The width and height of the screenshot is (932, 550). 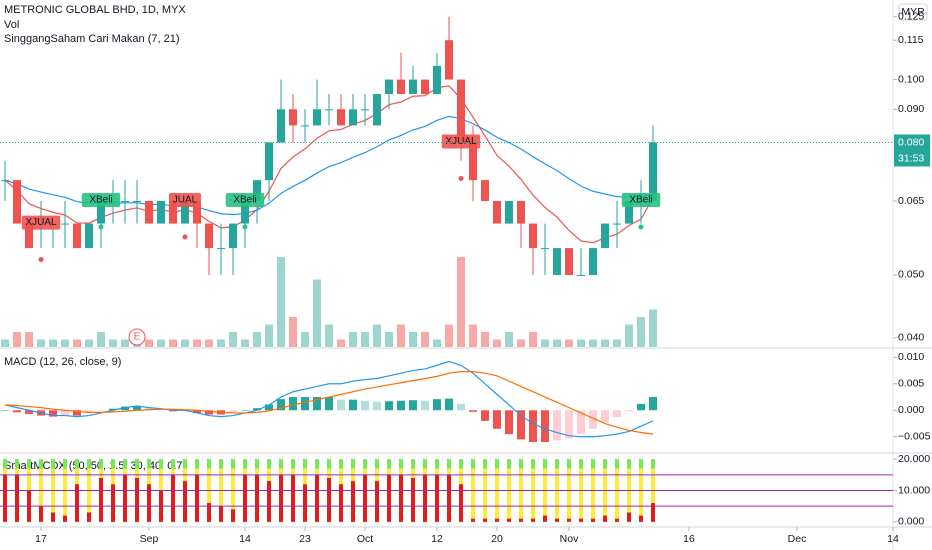 What do you see at coordinates (911, 79) in the screenshot?
I see `y-tick-label: 0.100` at bounding box center [911, 79].